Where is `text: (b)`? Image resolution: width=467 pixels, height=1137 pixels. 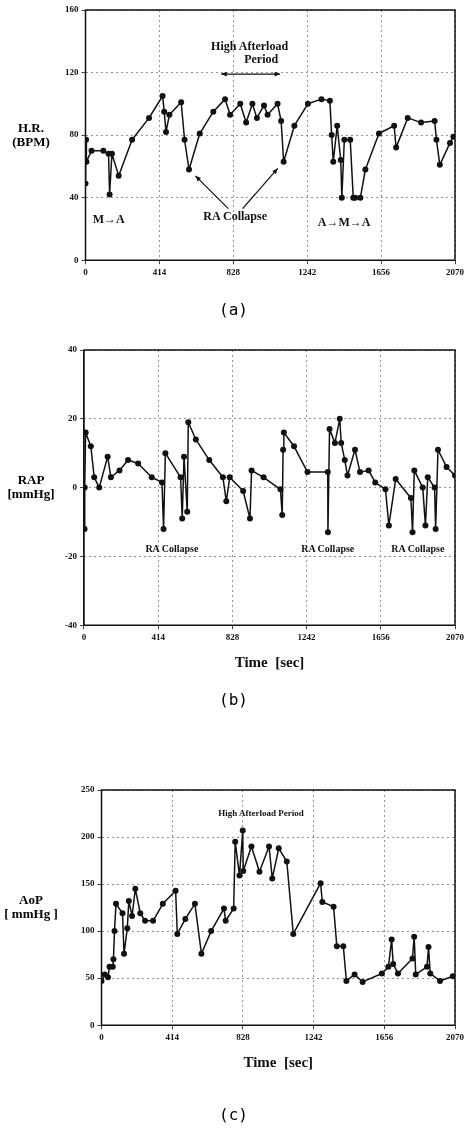
text: (b) is located at coordinates (233, 699).